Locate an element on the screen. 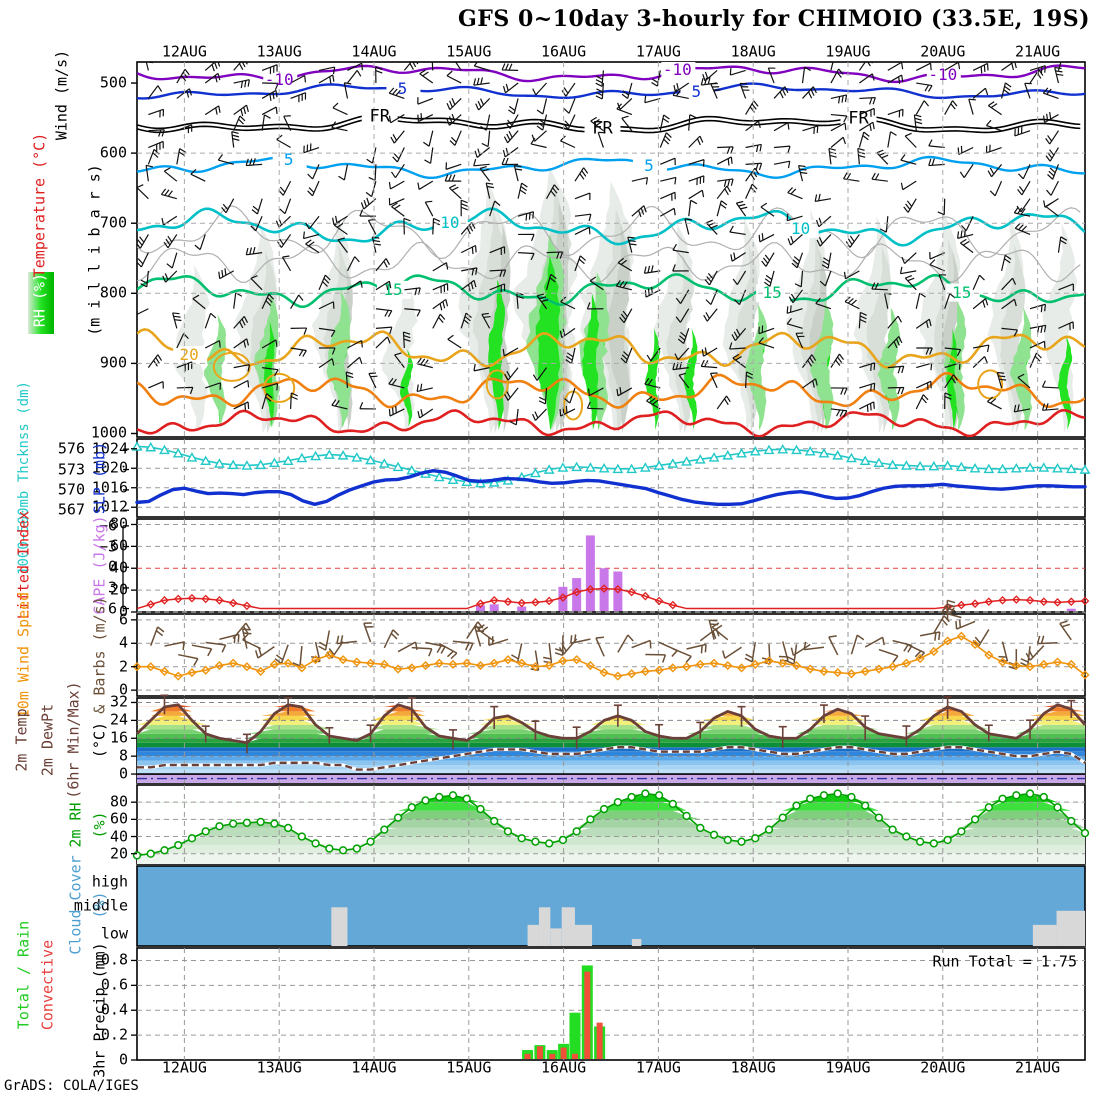 Image resolution: width=1100 pixels, height=1100 pixels. upper-ytick-900: 900 is located at coordinates (113, 362).